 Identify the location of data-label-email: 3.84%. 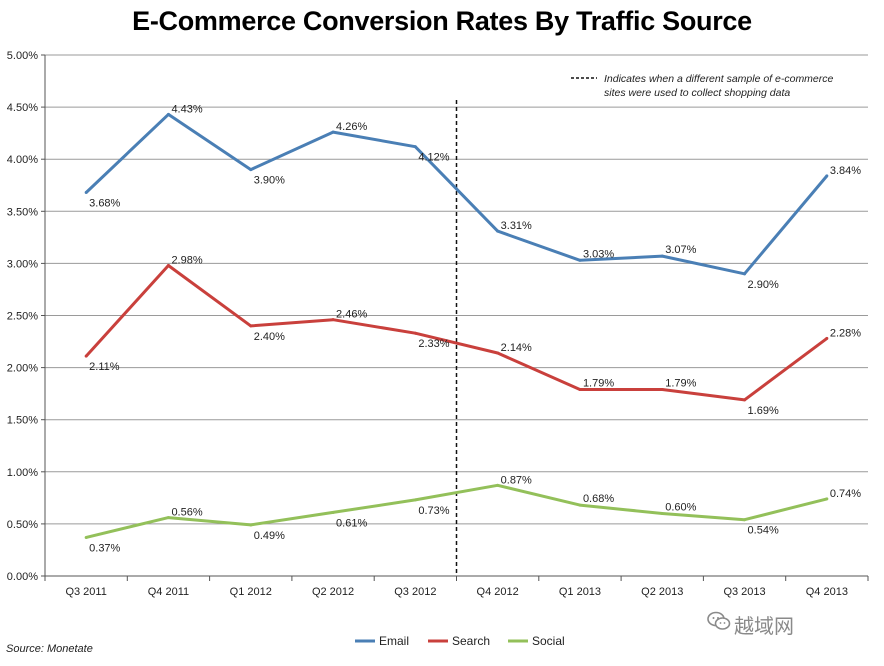
(845, 171).